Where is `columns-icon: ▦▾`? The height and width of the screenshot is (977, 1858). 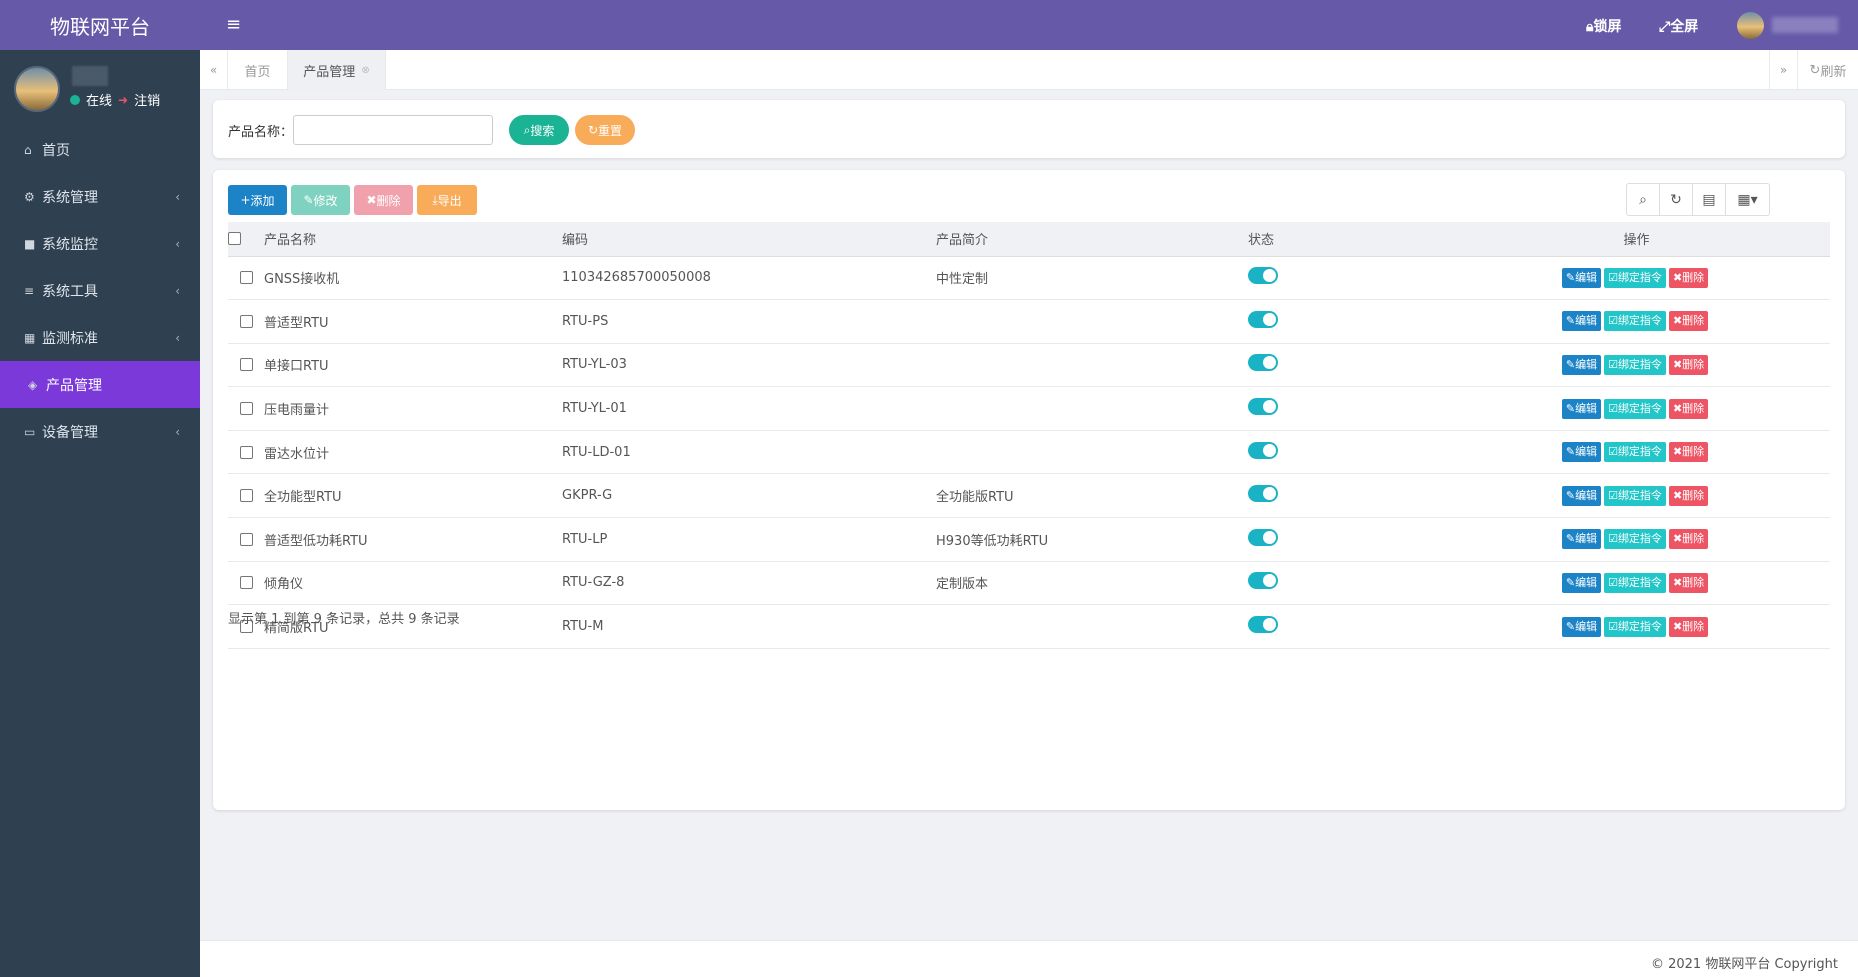 columns-icon: ▦▾ is located at coordinates (1747, 199).